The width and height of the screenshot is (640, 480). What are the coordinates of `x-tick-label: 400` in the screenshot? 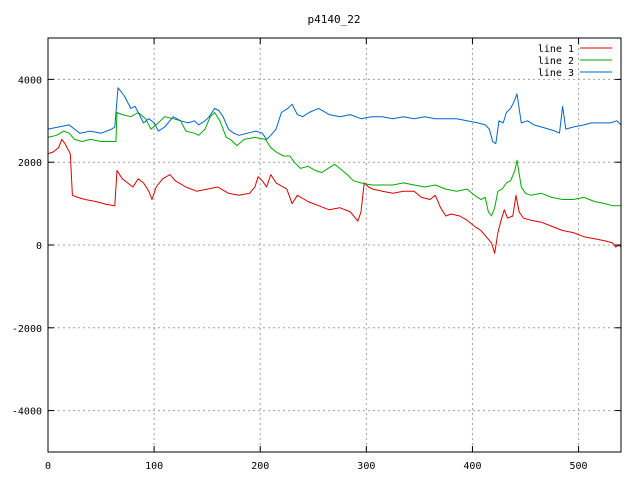 It's located at (472, 466).